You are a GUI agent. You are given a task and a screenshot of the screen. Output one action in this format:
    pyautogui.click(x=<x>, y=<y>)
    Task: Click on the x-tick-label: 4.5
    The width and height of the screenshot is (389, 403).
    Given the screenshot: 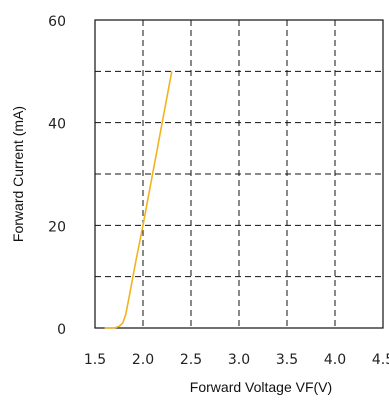 What is the action you would take?
    pyautogui.click(x=380, y=360)
    